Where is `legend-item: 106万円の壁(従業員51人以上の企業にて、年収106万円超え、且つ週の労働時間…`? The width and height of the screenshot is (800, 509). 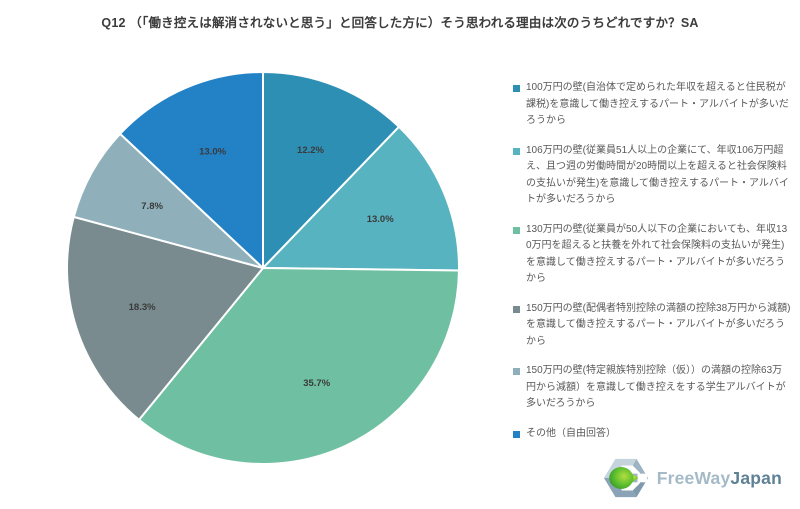
legend-item: 106万円の壁(従業員51人以上の企業にて、年収106万円超え、且つ週の労働時間… is located at coordinates (652, 176).